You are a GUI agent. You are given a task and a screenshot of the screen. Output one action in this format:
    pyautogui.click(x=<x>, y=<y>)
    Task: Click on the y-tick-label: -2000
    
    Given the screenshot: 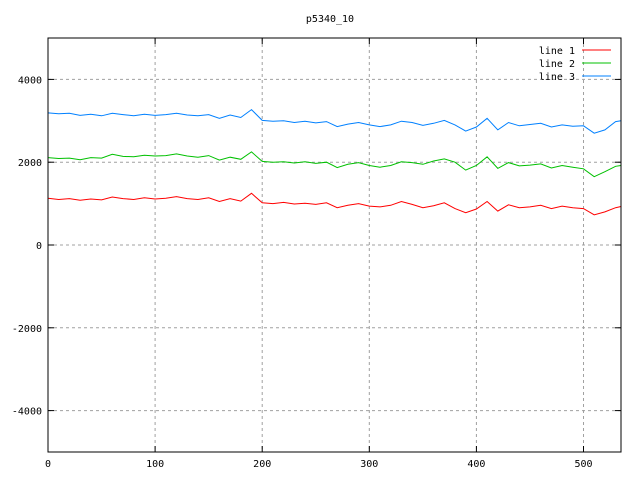 What is the action you would take?
    pyautogui.click(x=27, y=329)
    